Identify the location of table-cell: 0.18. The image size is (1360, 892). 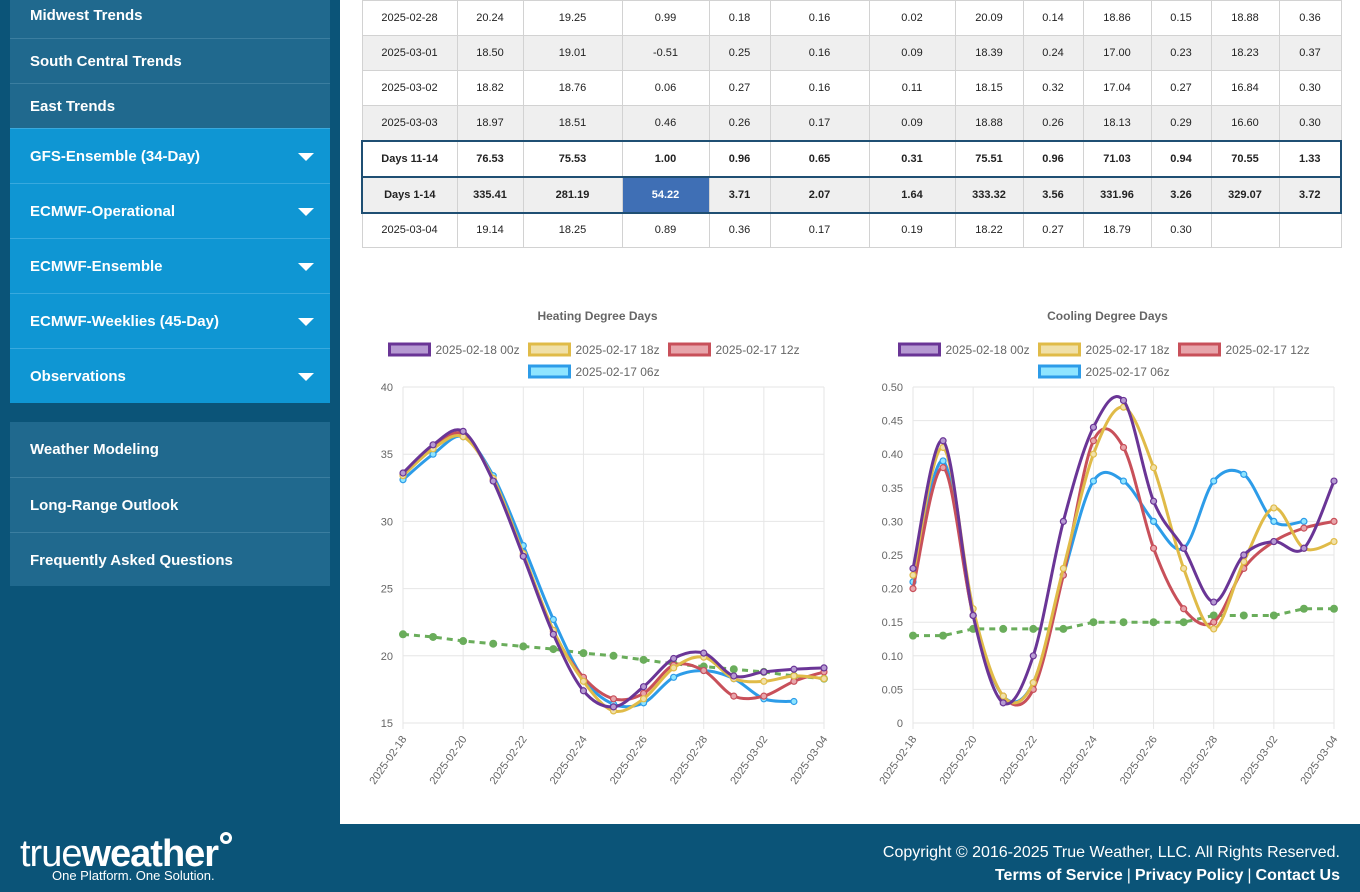
(739, 18).